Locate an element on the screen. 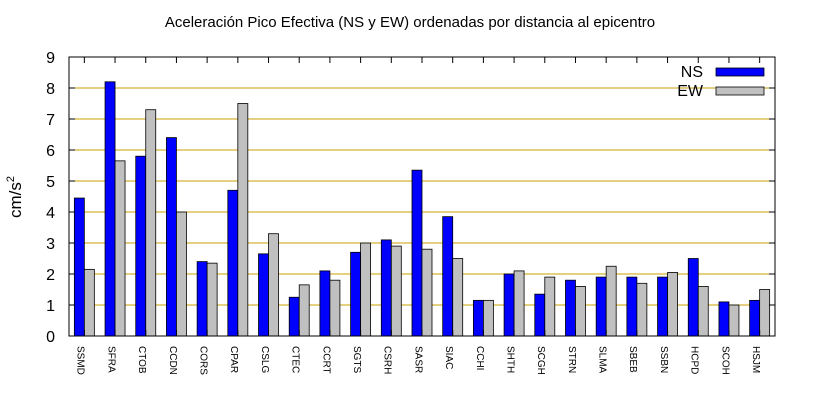 The width and height of the screenshot is (820, 400). x-tick-label: SCOH is located at coordinates (724, 360).